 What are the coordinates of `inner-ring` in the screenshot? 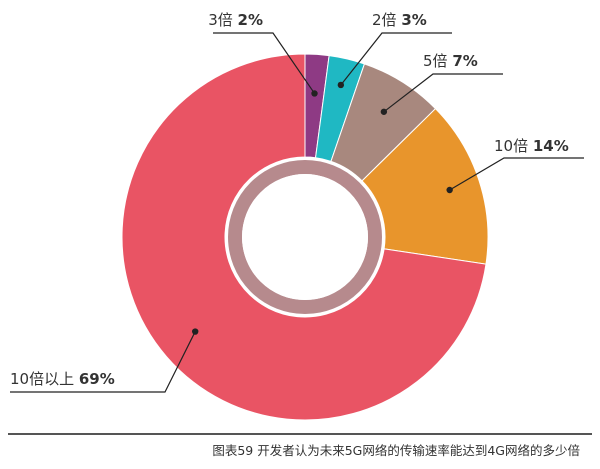 It's located at (305, 237).